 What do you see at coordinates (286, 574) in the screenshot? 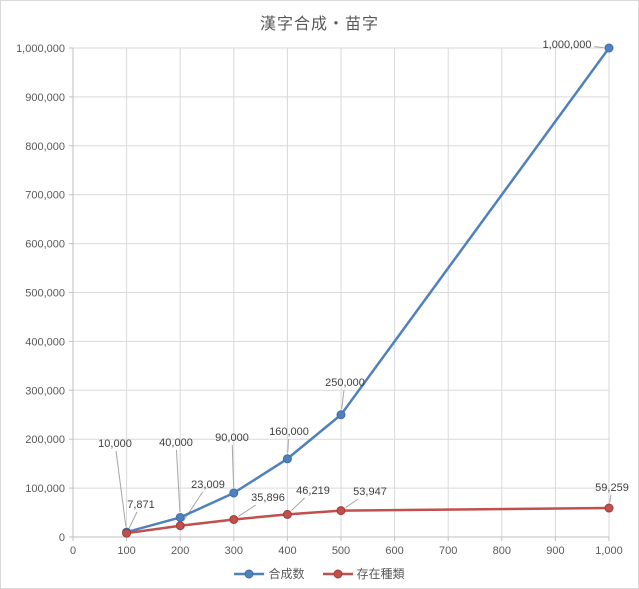
I see `legend-label-series1: 合成数` at bounding box center [286, 574].